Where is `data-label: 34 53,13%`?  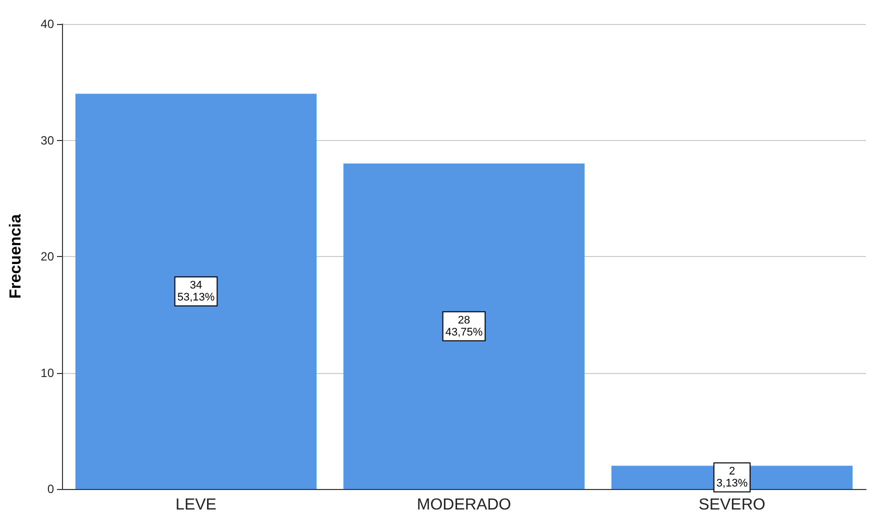 data-label: 34 53,13% is located at coordinates (196, 291).